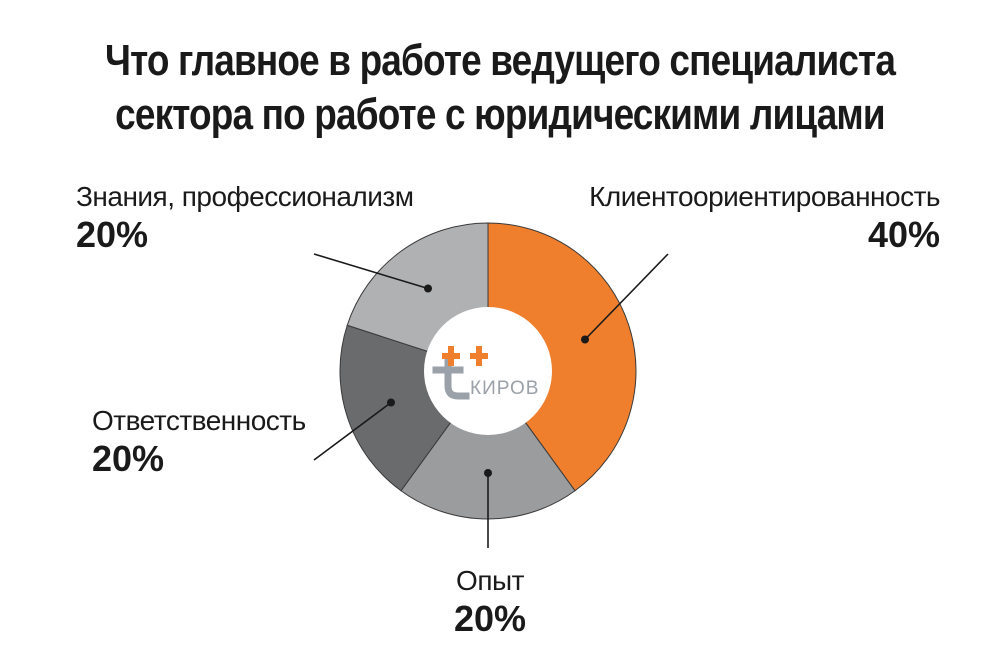  I want to click on chart-title-line-2: сектора по работе с юридическими лицами, so click(500, 114).